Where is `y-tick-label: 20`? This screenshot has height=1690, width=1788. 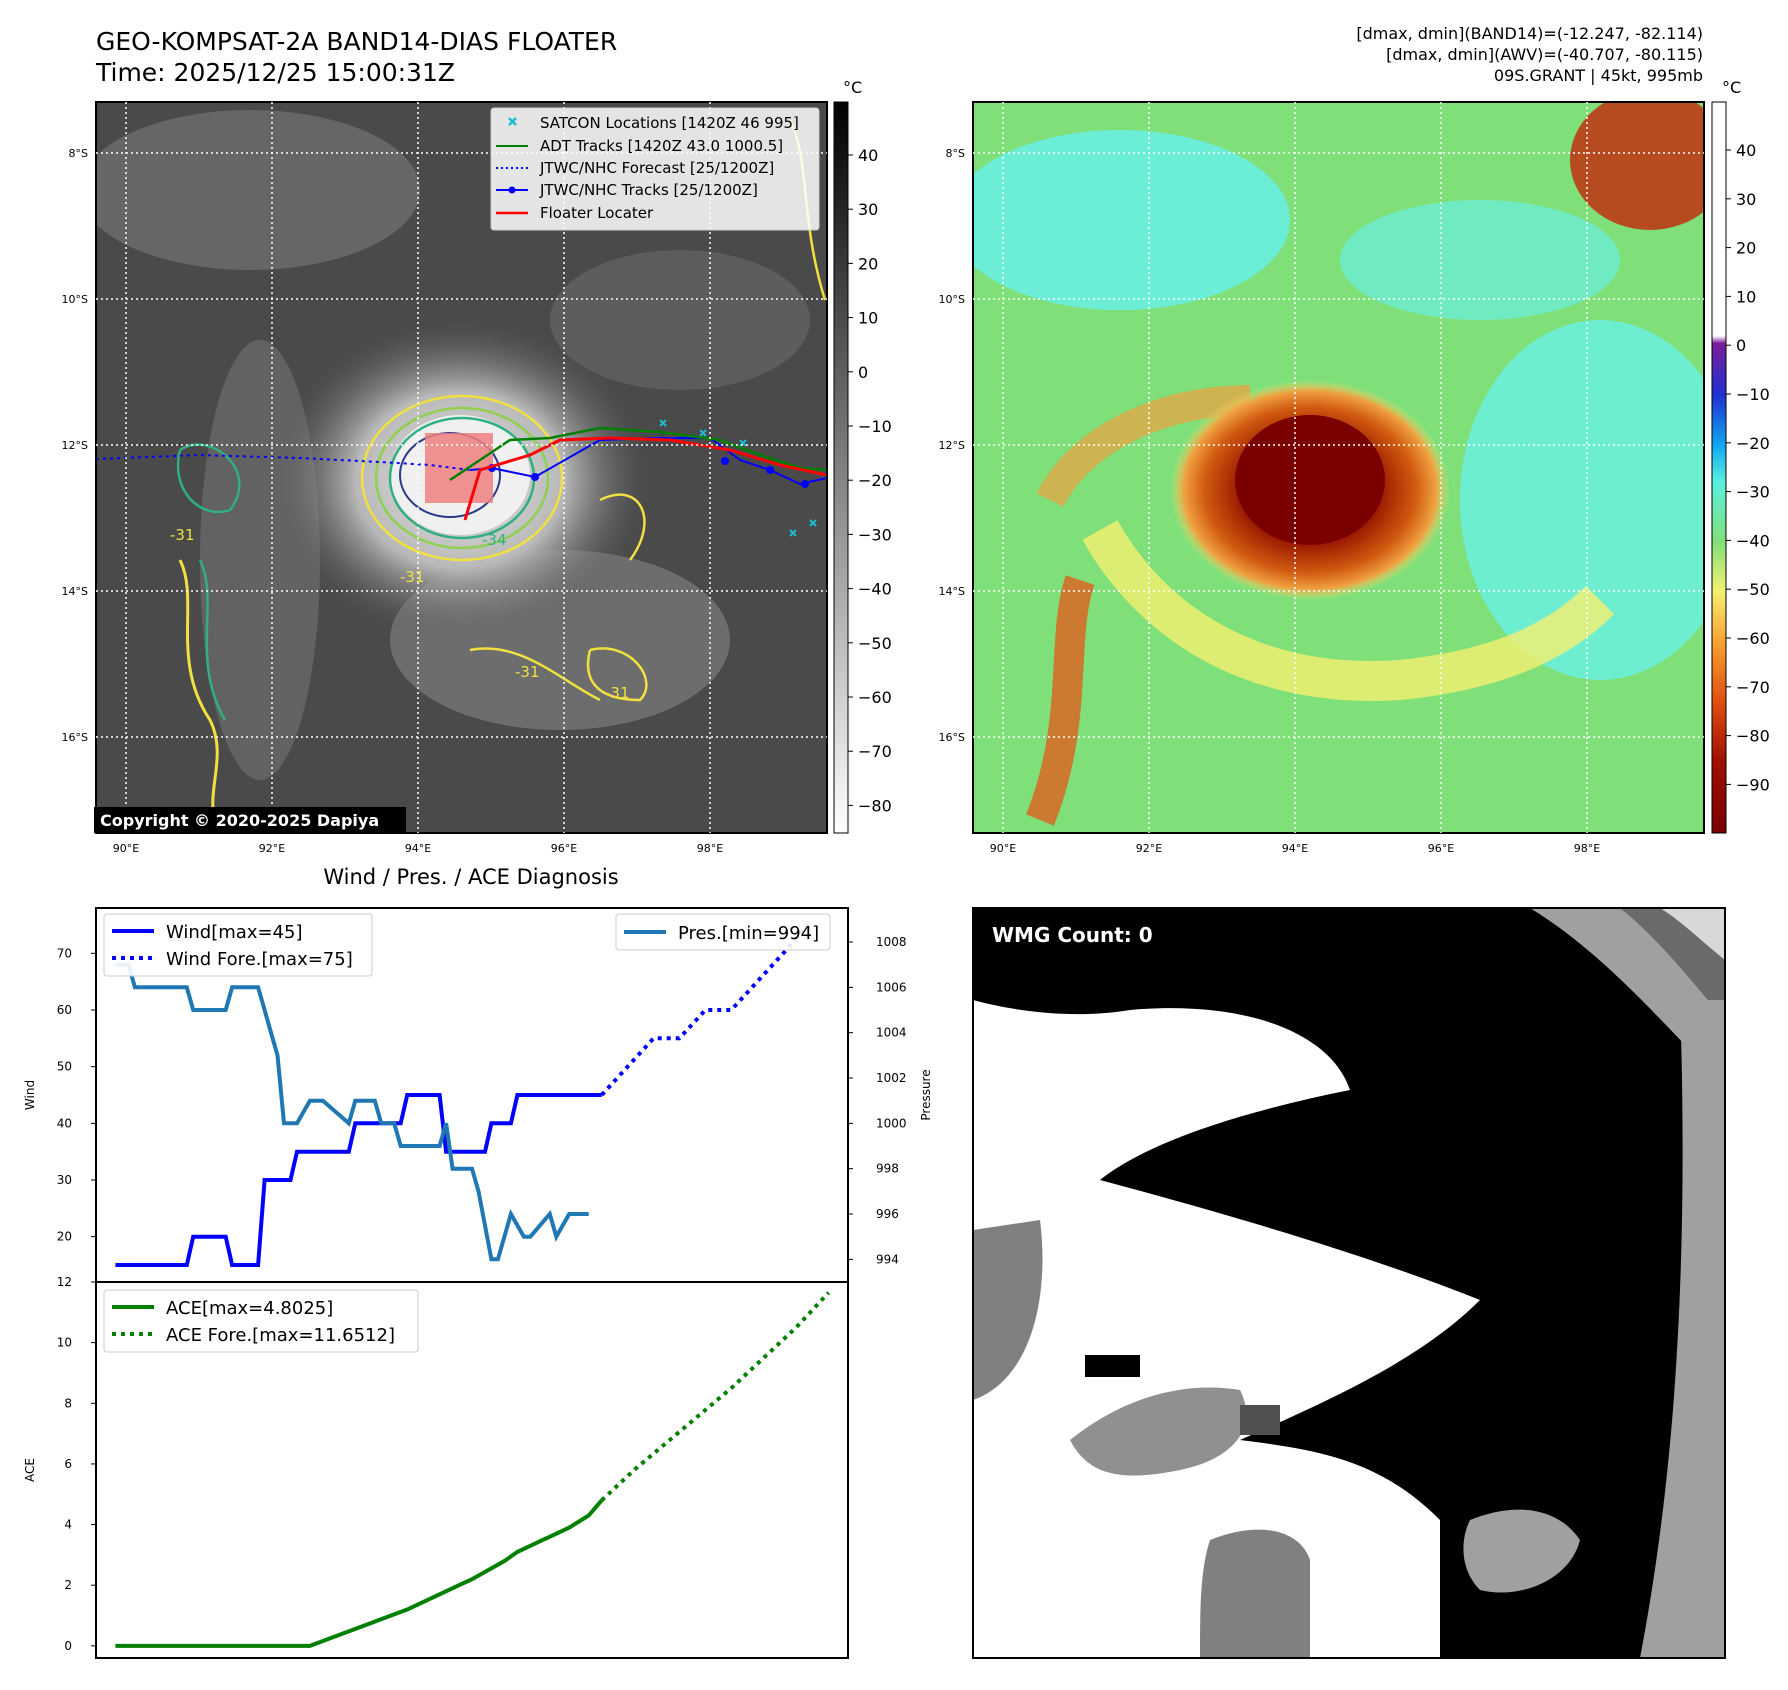 y-tick-label: 20 is located at coordinates (64, 1237).